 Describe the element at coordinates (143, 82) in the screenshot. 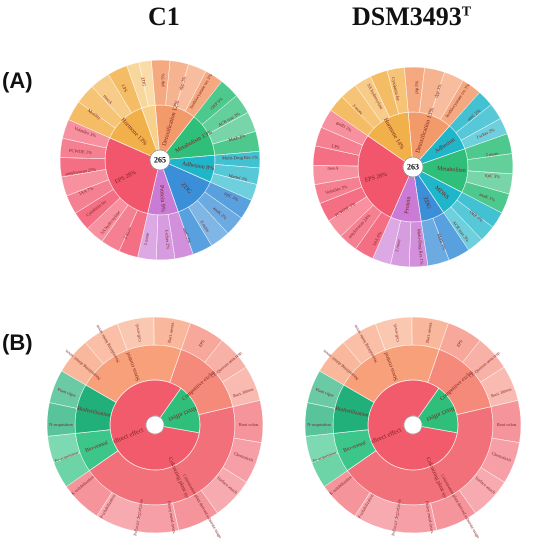

I see `a-c1-outer-label-24: ZDG` at that location.